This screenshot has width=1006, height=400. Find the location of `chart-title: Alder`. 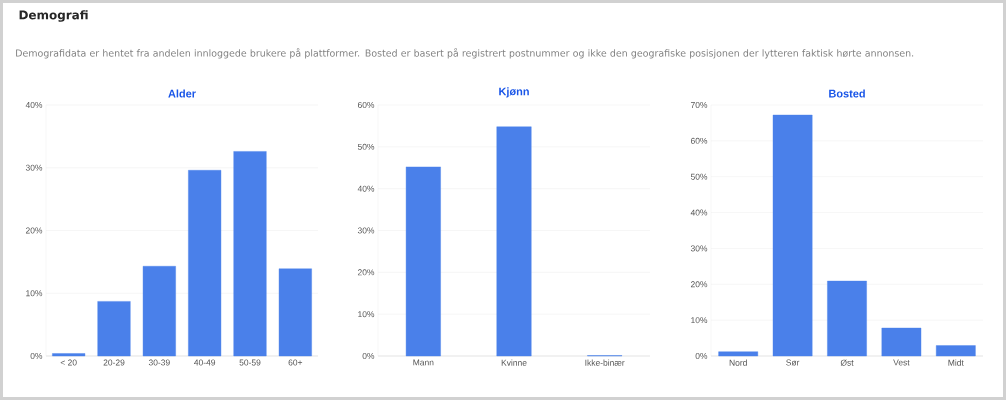

chart-title: Alder is located at coordinates (182, 93).